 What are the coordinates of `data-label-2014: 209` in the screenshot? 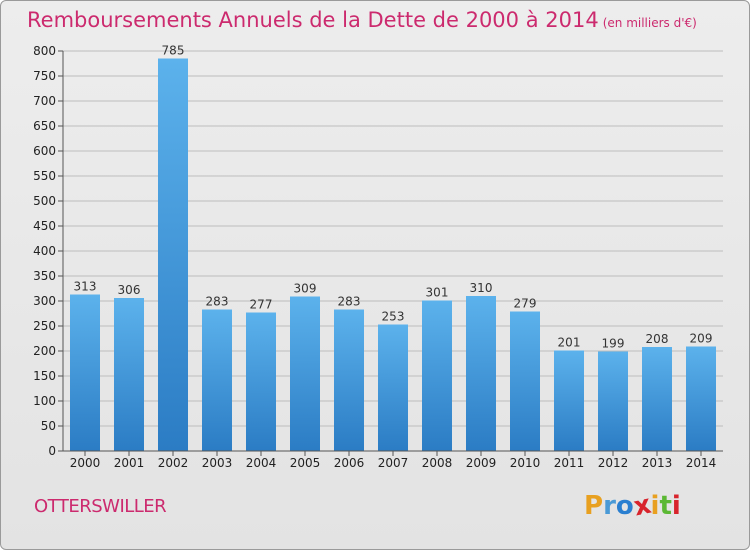 It's located at (701, 339).